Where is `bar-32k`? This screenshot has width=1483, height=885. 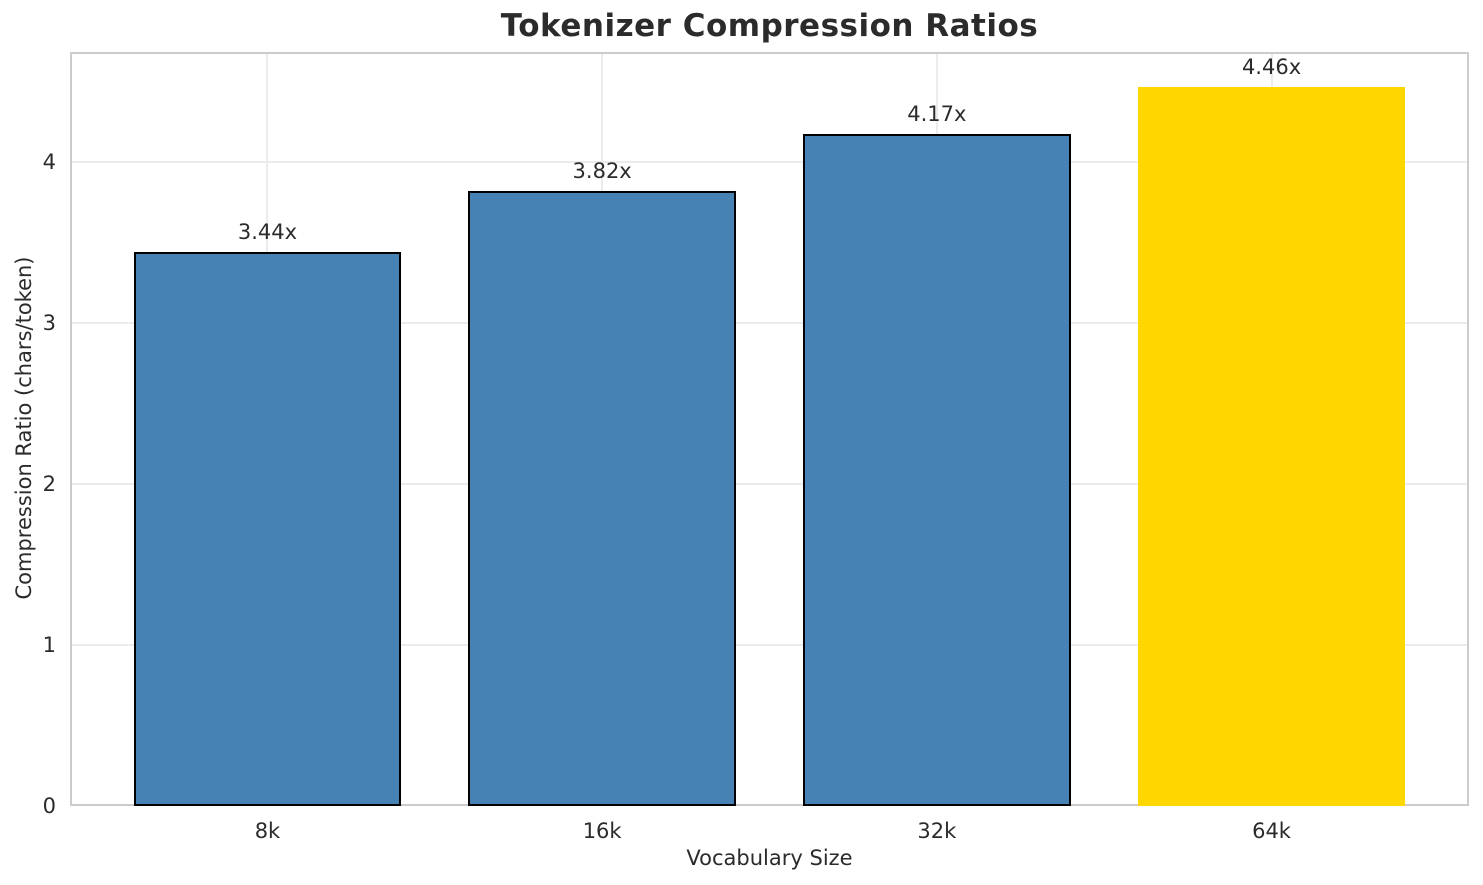
bar-32k is located at coordinates (936, 470).